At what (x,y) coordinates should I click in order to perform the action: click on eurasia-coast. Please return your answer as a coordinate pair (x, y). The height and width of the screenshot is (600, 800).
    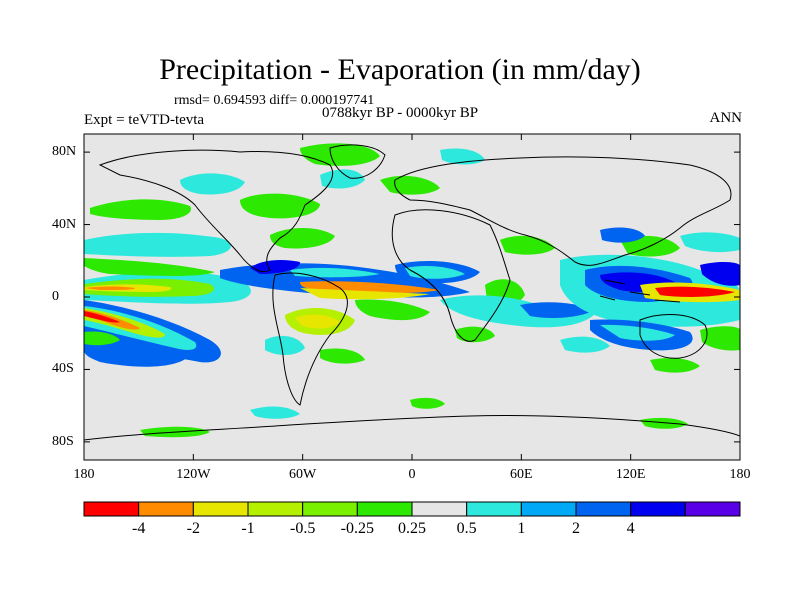
    Looking at the image, I should click on (563, 211).